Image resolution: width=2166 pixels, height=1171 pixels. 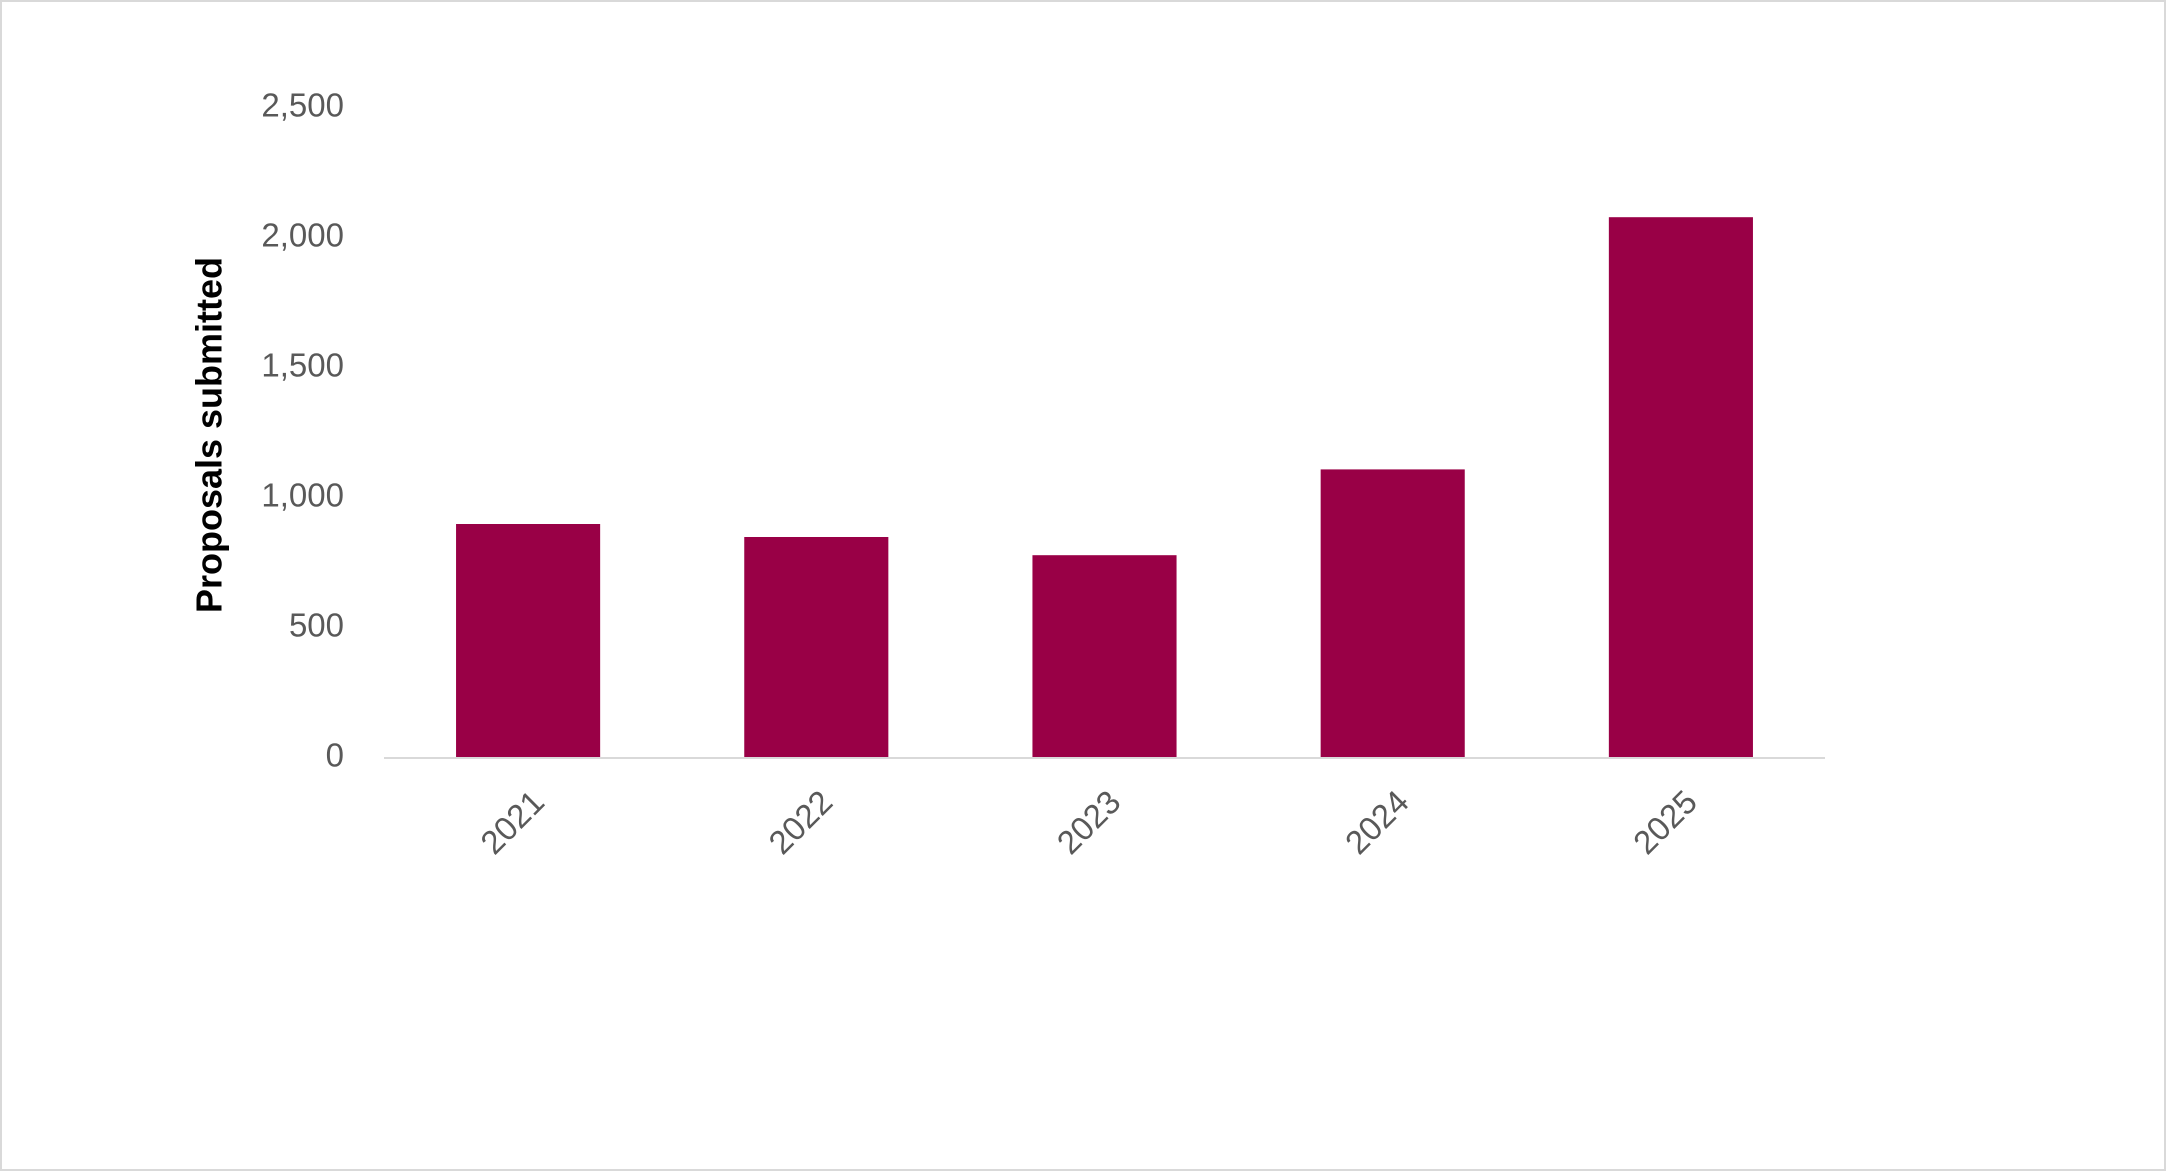 I want to click on y-tick-label: 1,000, so click(x=302, y=495).